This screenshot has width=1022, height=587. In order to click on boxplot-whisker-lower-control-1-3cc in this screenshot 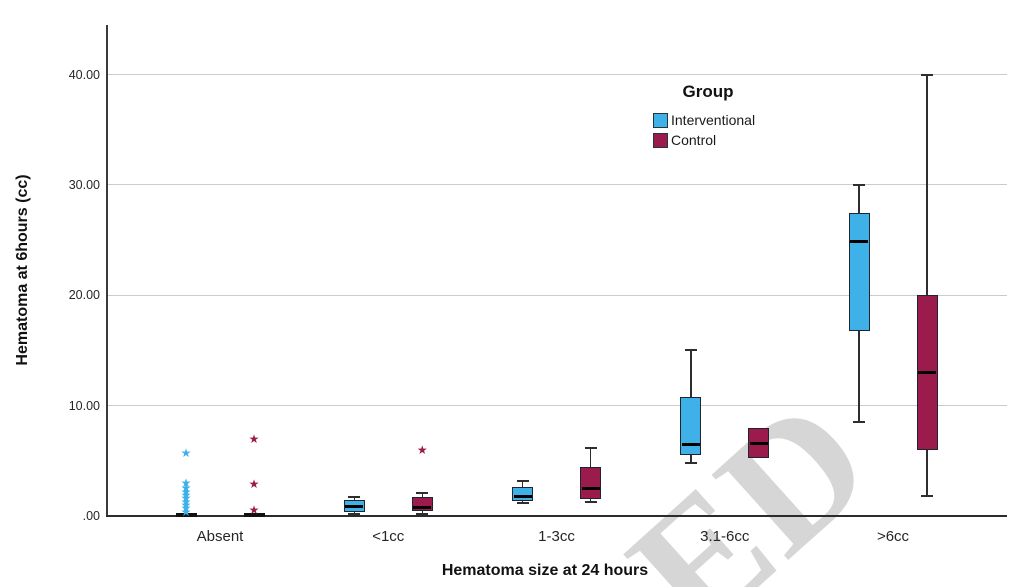, I will do `click(590, 500)`.